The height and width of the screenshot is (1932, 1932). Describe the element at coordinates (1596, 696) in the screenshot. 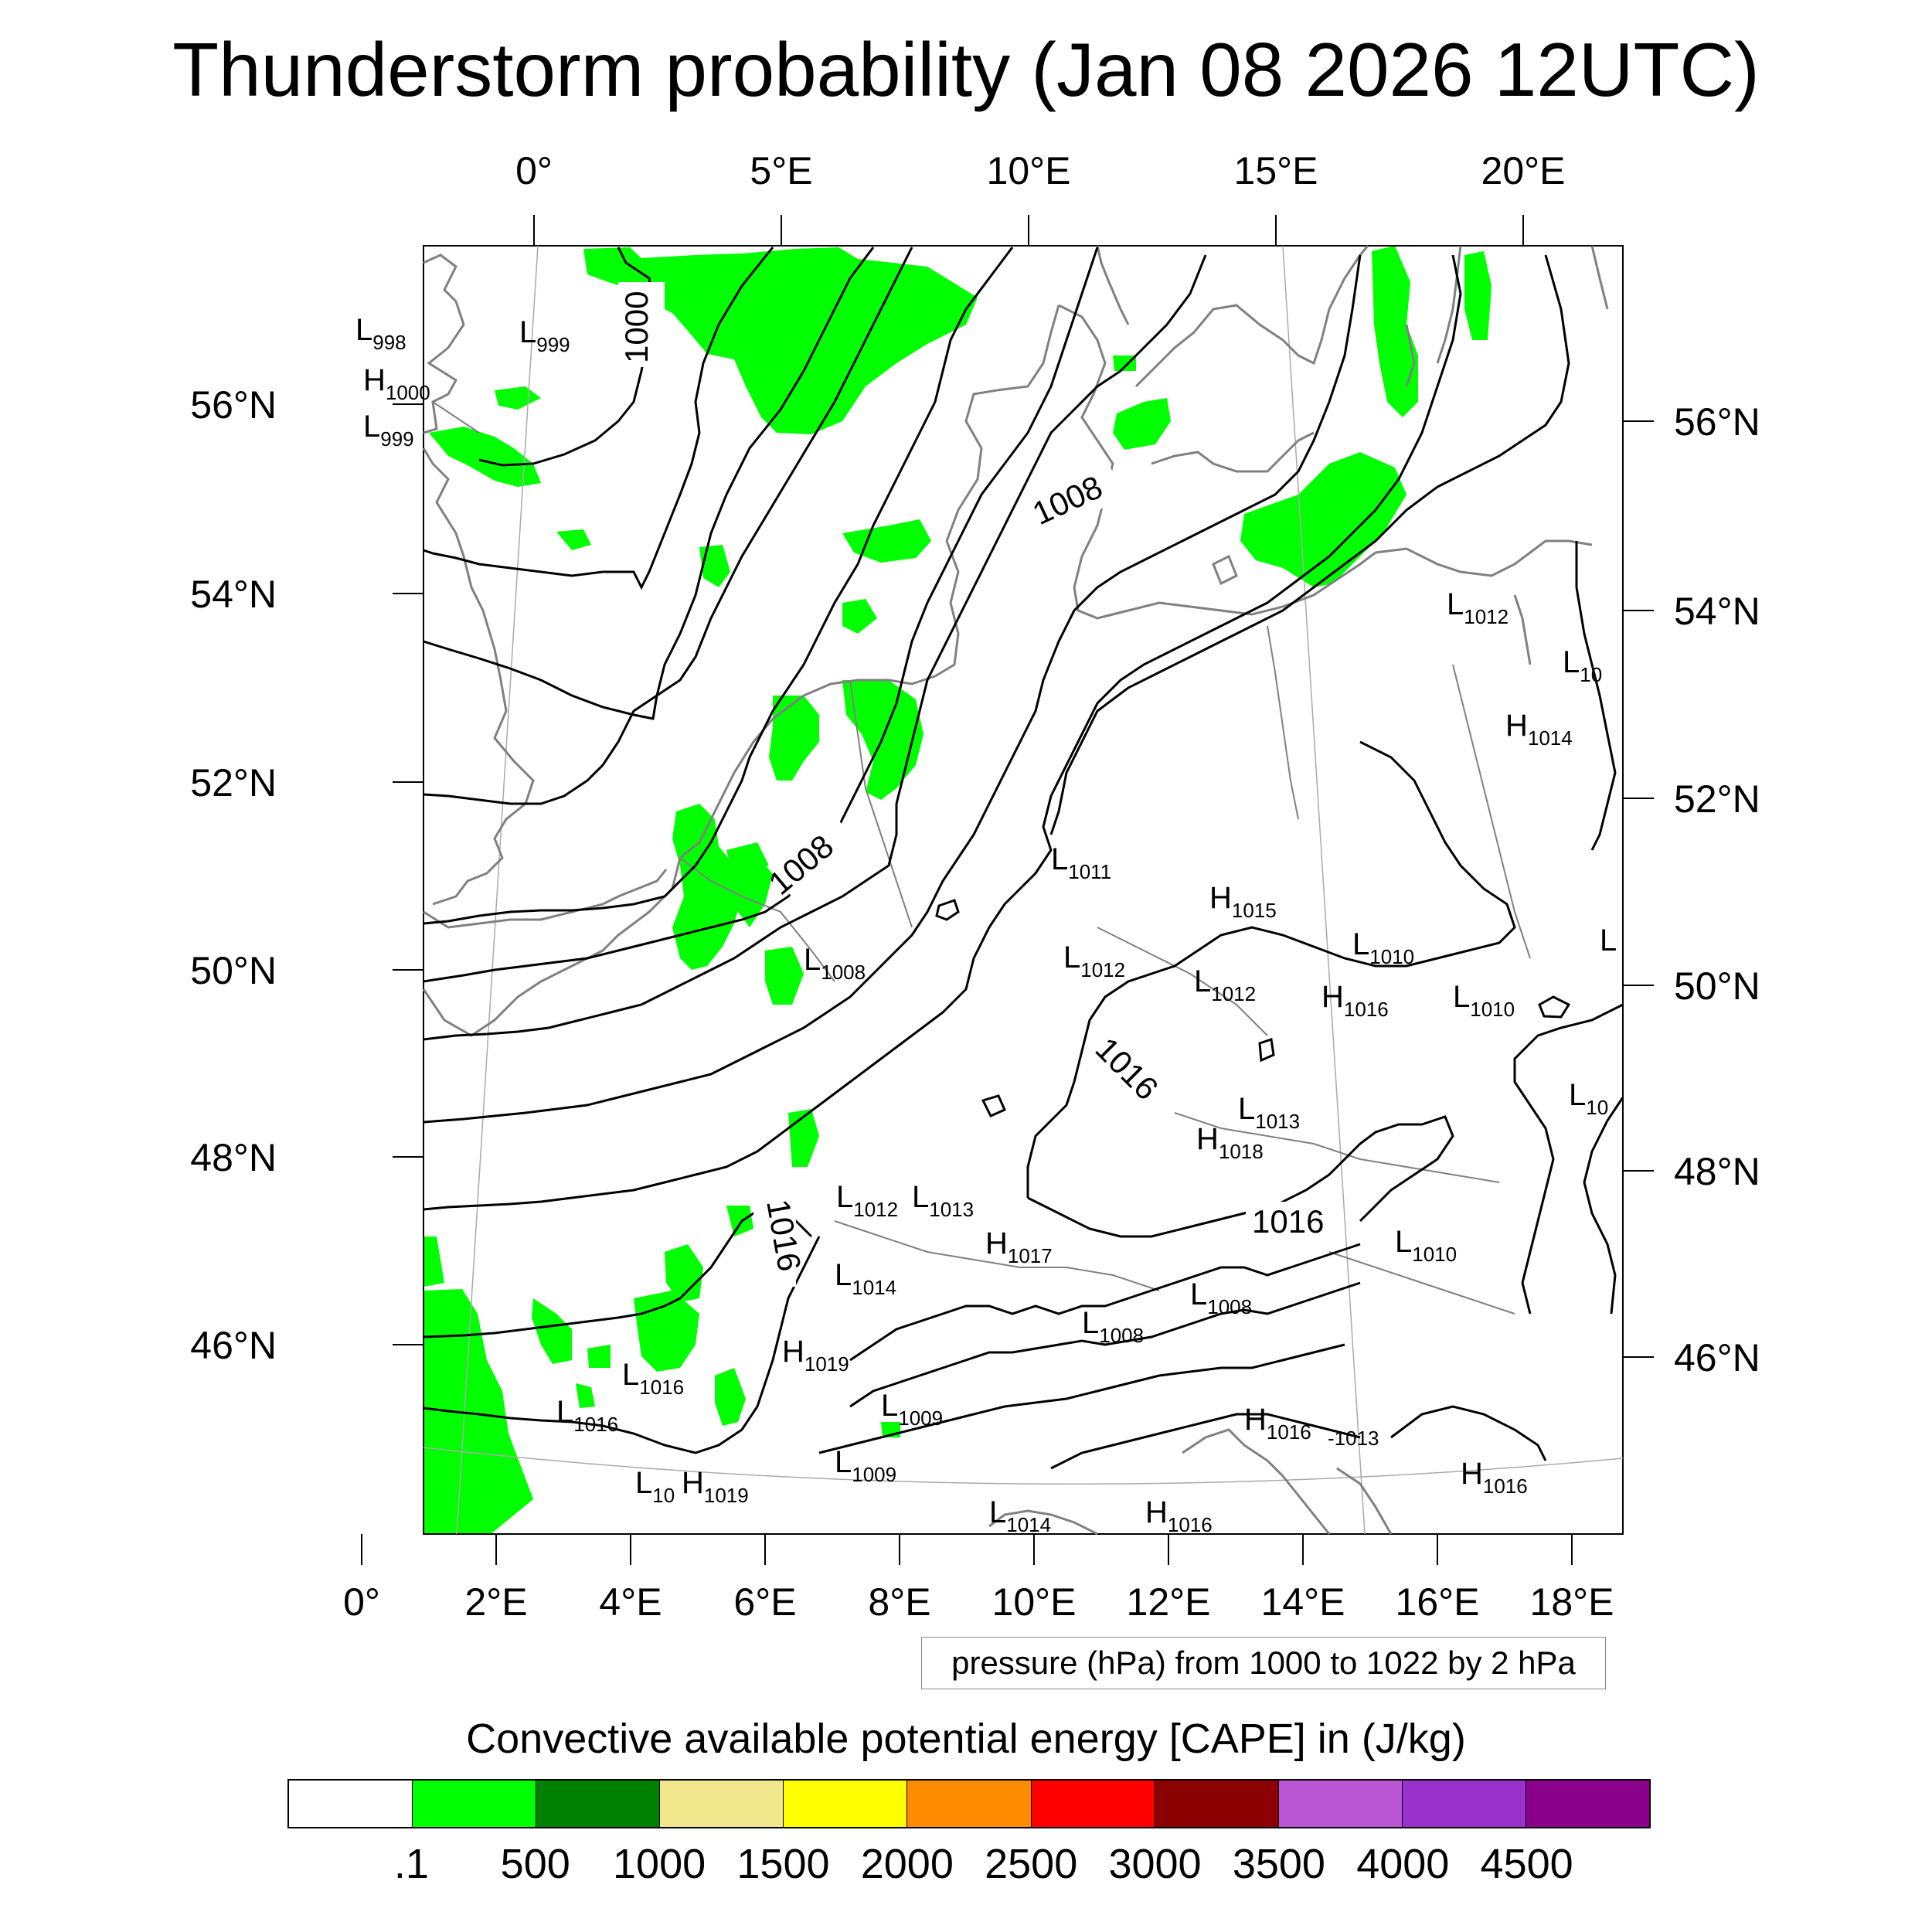

I see `isobar-east-ridge` at that location.